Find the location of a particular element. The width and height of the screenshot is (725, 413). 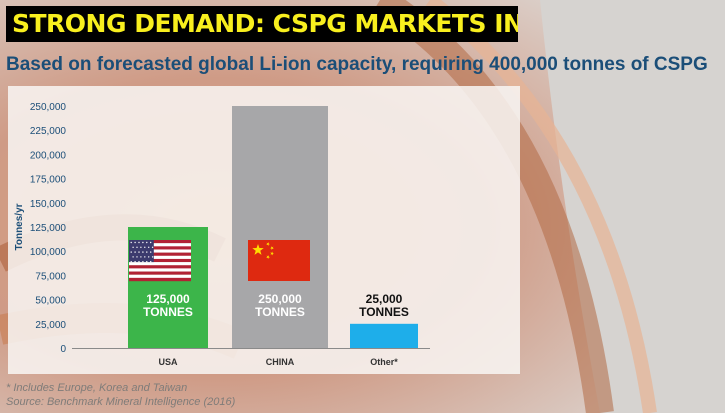

data-label-value: 125,000 is located at coordinates (168, 299).